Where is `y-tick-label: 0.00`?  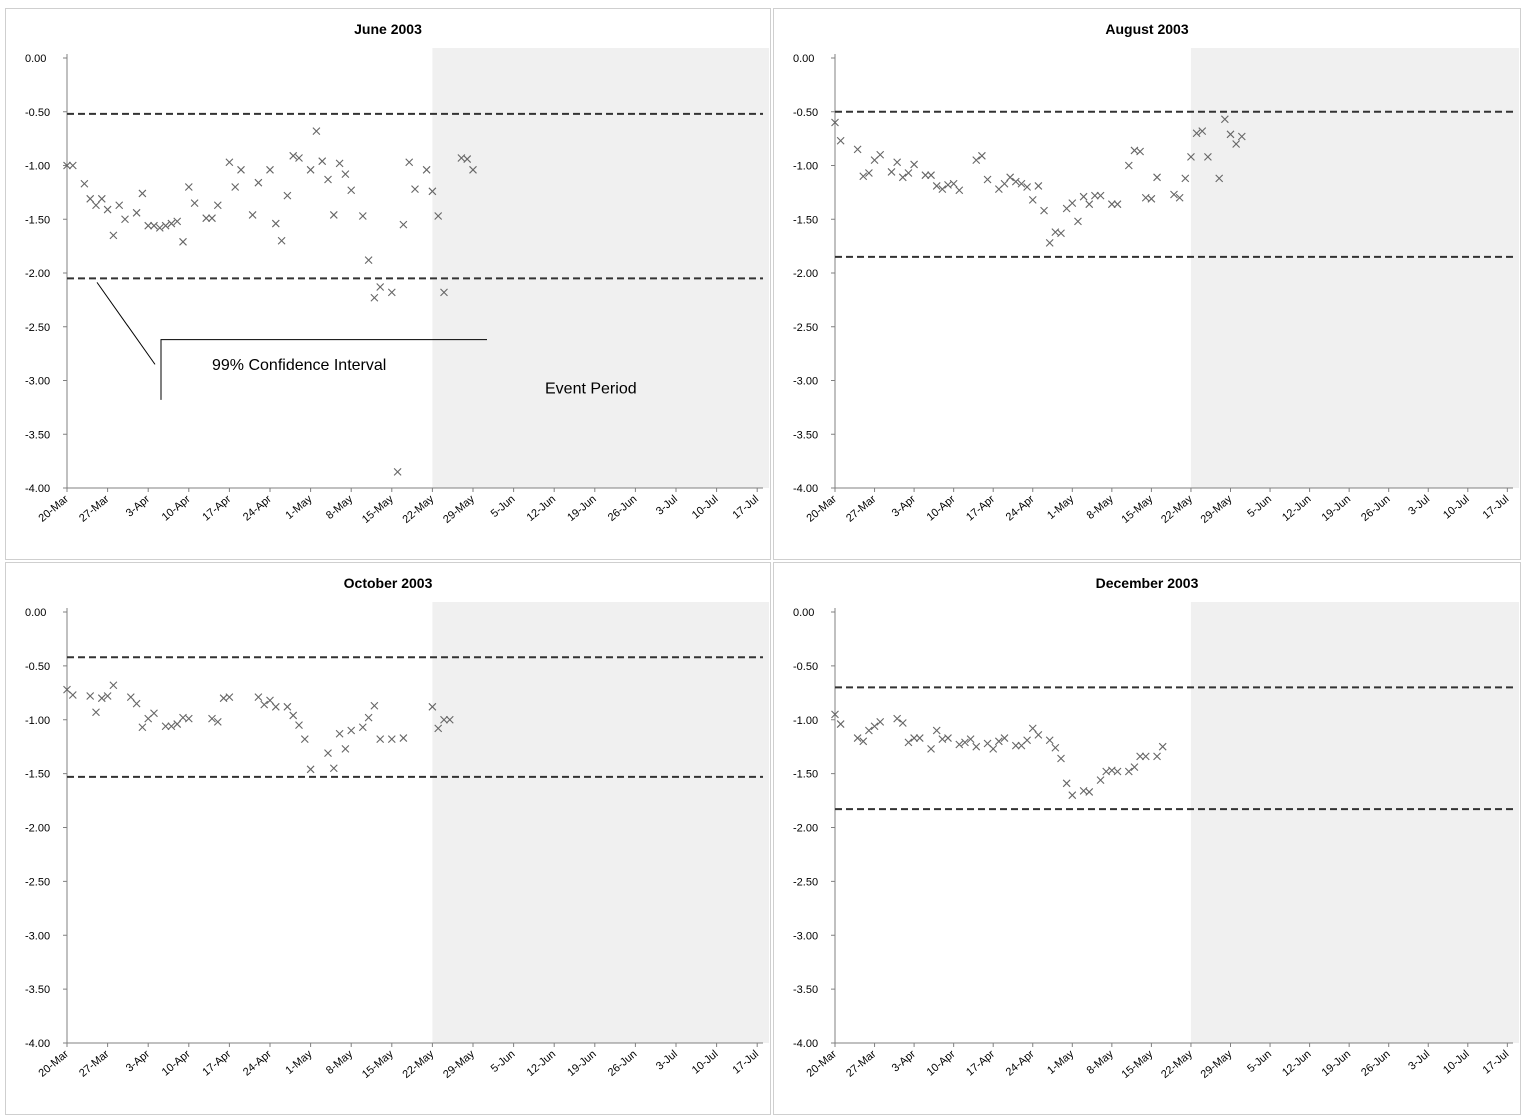 y-tick-label: 0.00 is located at coordinates (35, 613).